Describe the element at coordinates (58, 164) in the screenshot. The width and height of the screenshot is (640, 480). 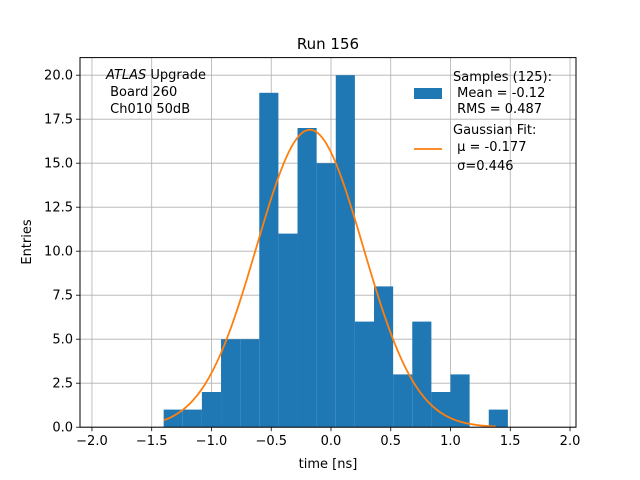
I see `y-tick-label: 15.0` at that location.